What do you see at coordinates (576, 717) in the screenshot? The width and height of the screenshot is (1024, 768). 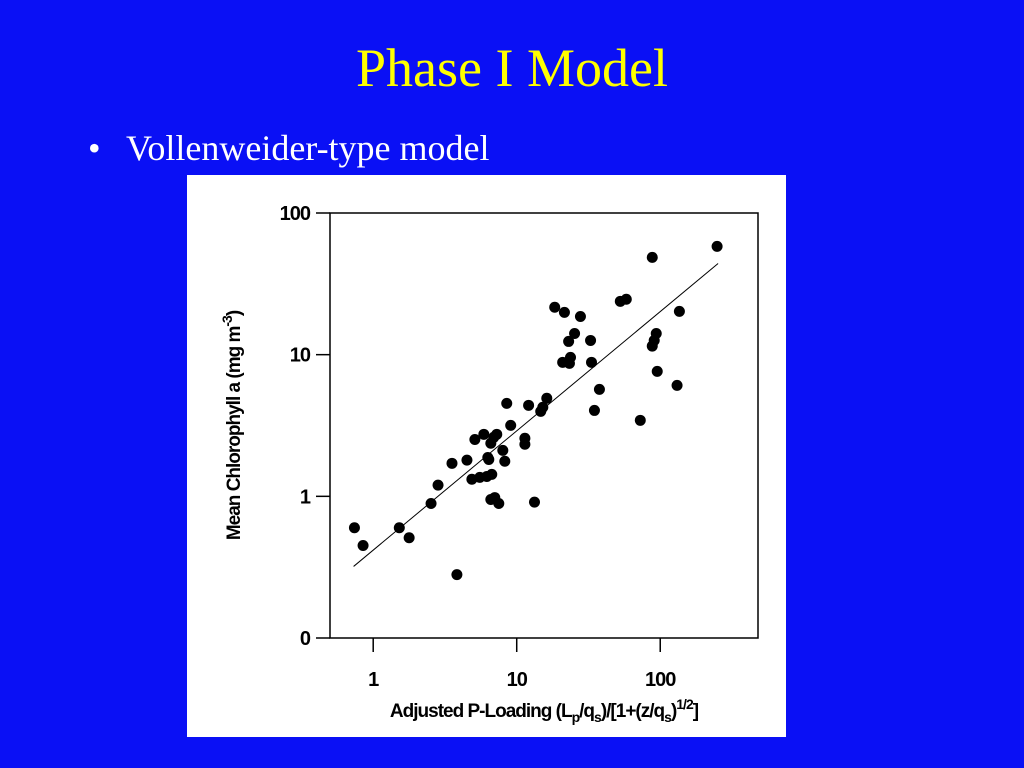 I see `x-axis-label-part: p` at bounding box center [576, 717].